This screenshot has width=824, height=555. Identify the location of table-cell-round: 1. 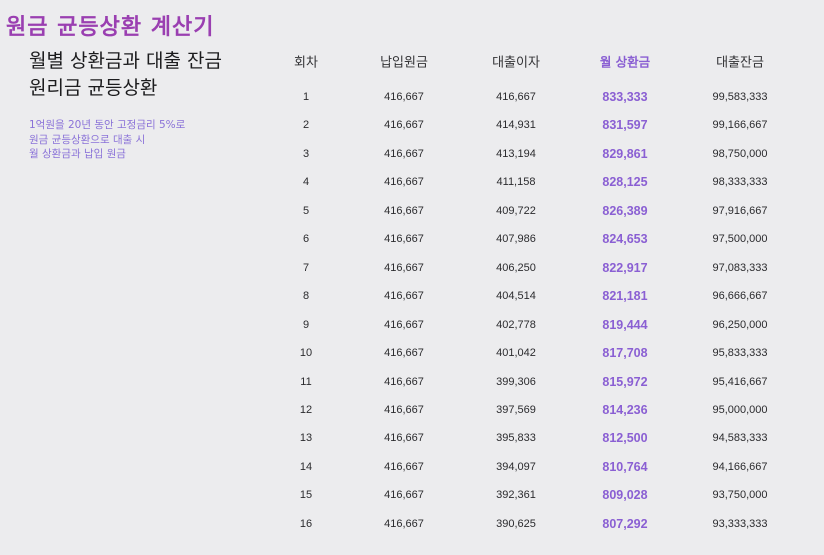
(306, 97).